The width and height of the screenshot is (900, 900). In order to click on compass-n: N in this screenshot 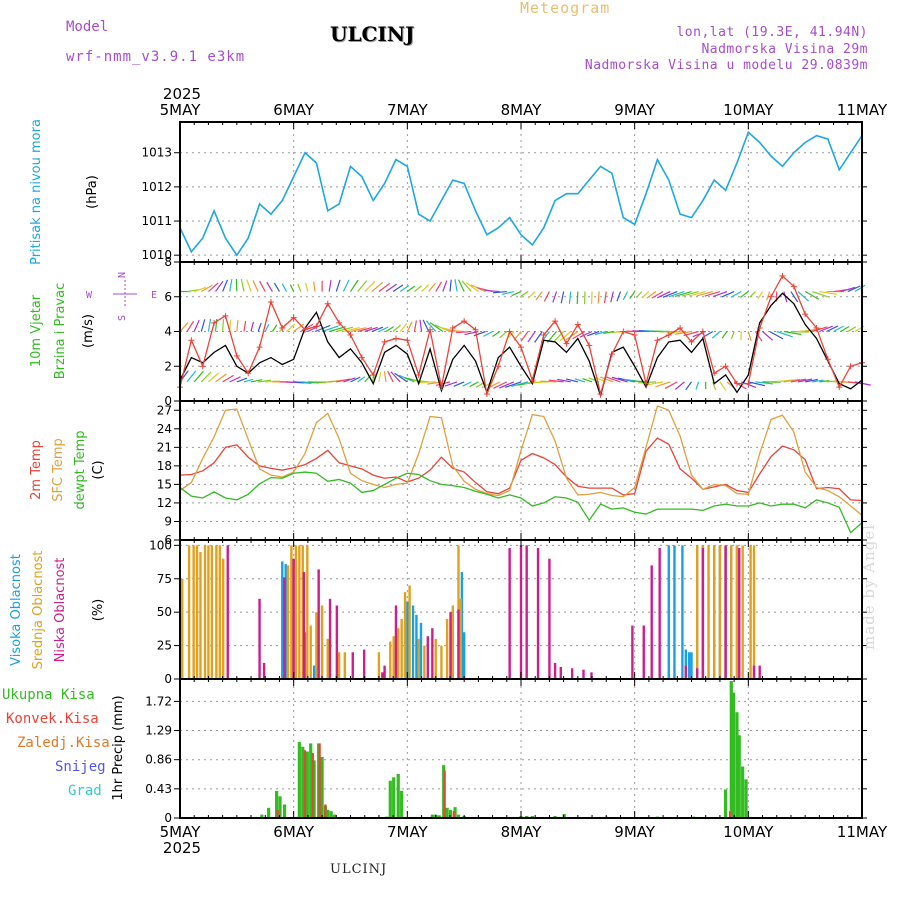, I will do `click(122, 275)`.